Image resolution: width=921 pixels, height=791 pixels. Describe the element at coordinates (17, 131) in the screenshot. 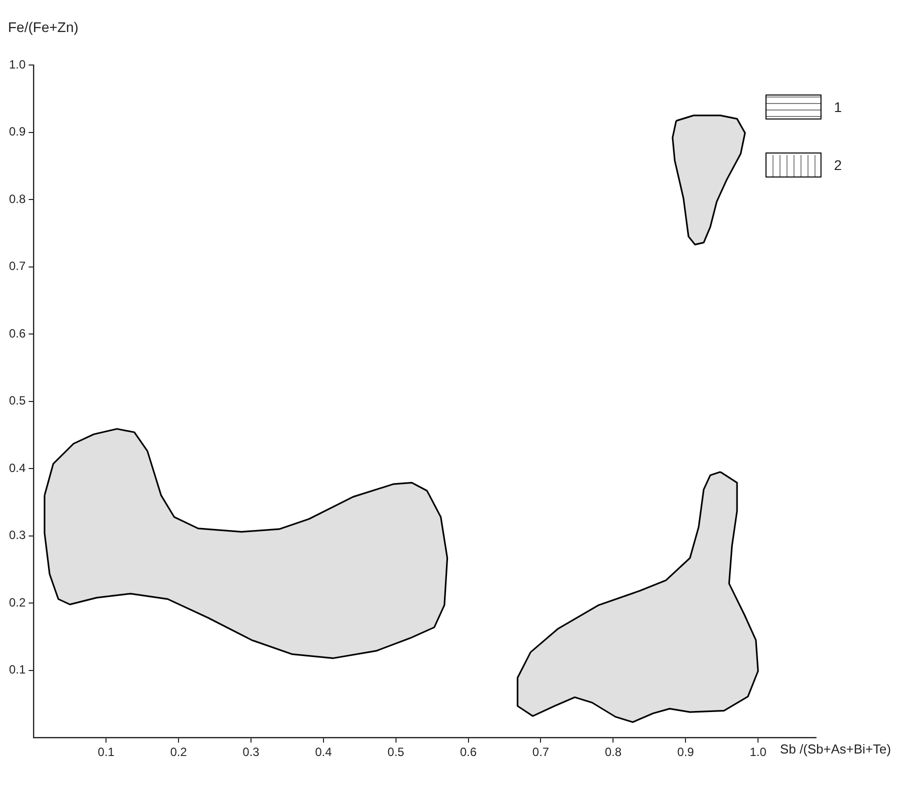

I see `y-tick-label: 0.9` at that location.